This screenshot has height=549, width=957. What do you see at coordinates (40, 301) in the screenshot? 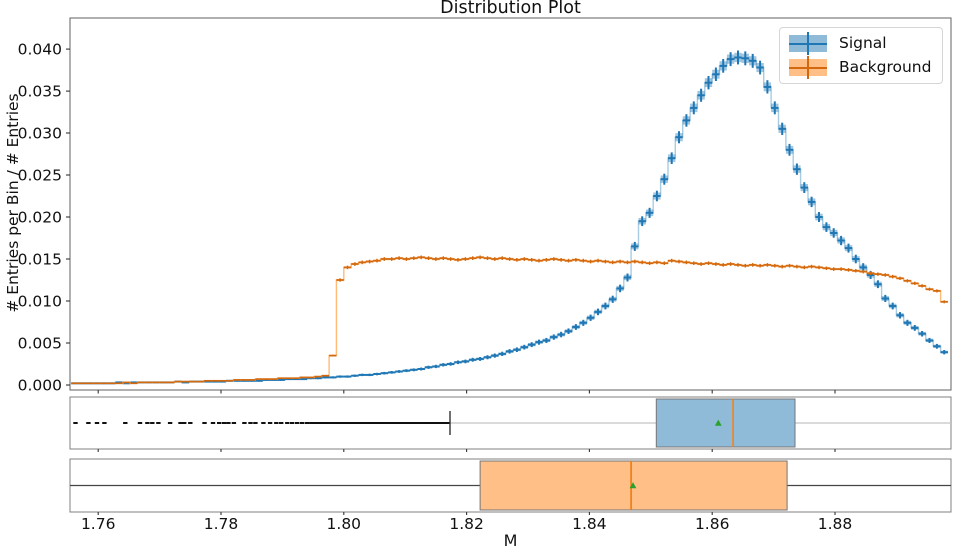
I see `svg-text: 0.010` at bounding box center [40, 301].